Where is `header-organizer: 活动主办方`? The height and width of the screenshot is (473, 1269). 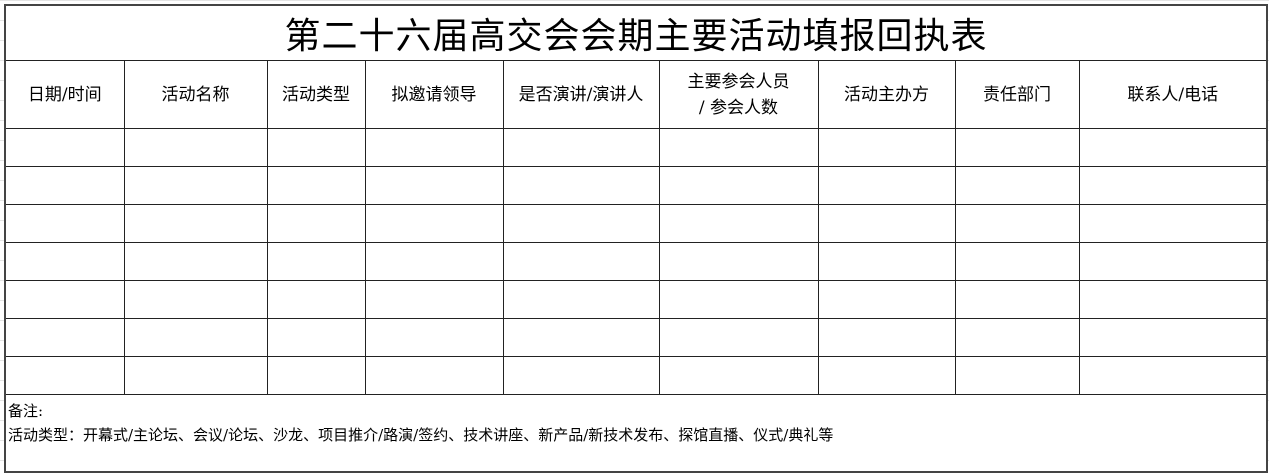
header-organizer: 活动主办方 is located at coordinates (886, 94).